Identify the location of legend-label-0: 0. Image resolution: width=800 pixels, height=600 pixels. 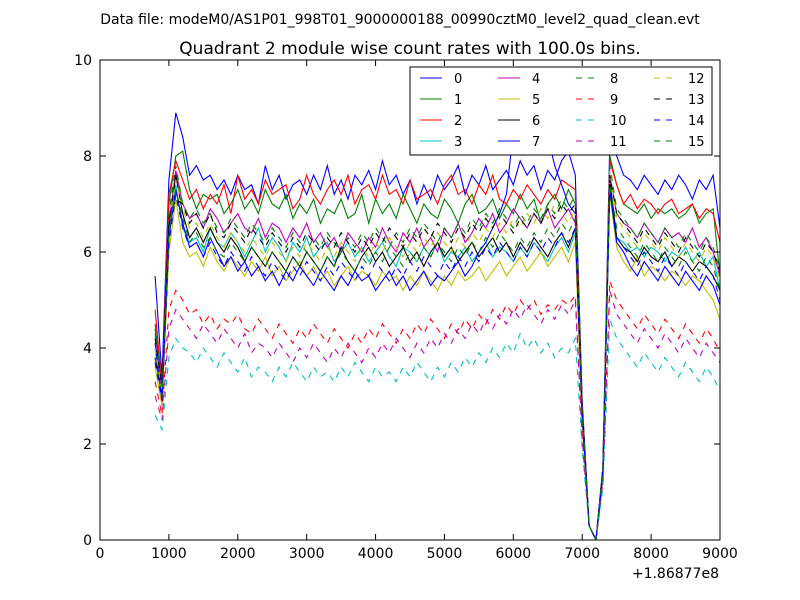
(458, 79).